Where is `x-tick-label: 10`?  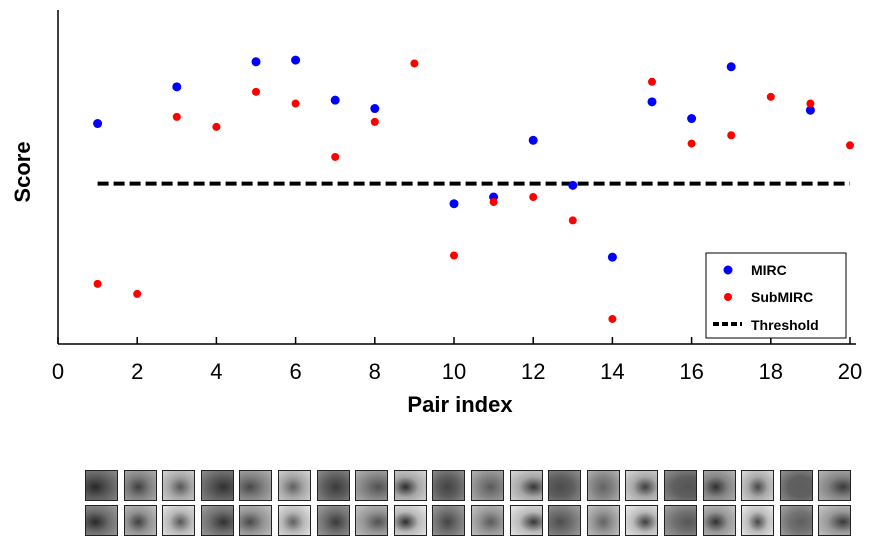
x-tick-label: 10 is located at coordinates (454, 371).